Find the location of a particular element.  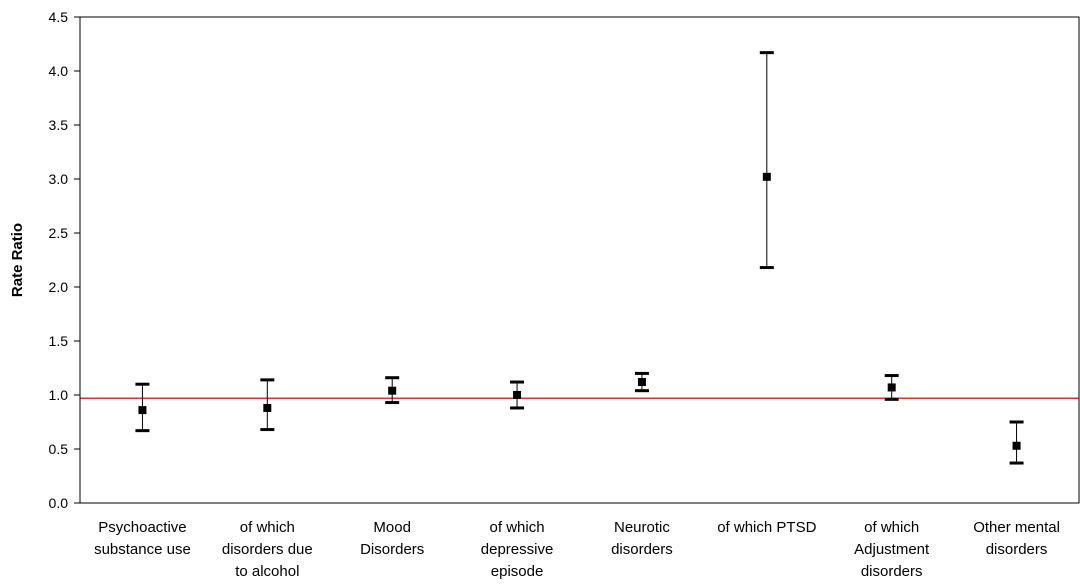

y-tick-label: 0.5 is located at coordinates (59, 449).